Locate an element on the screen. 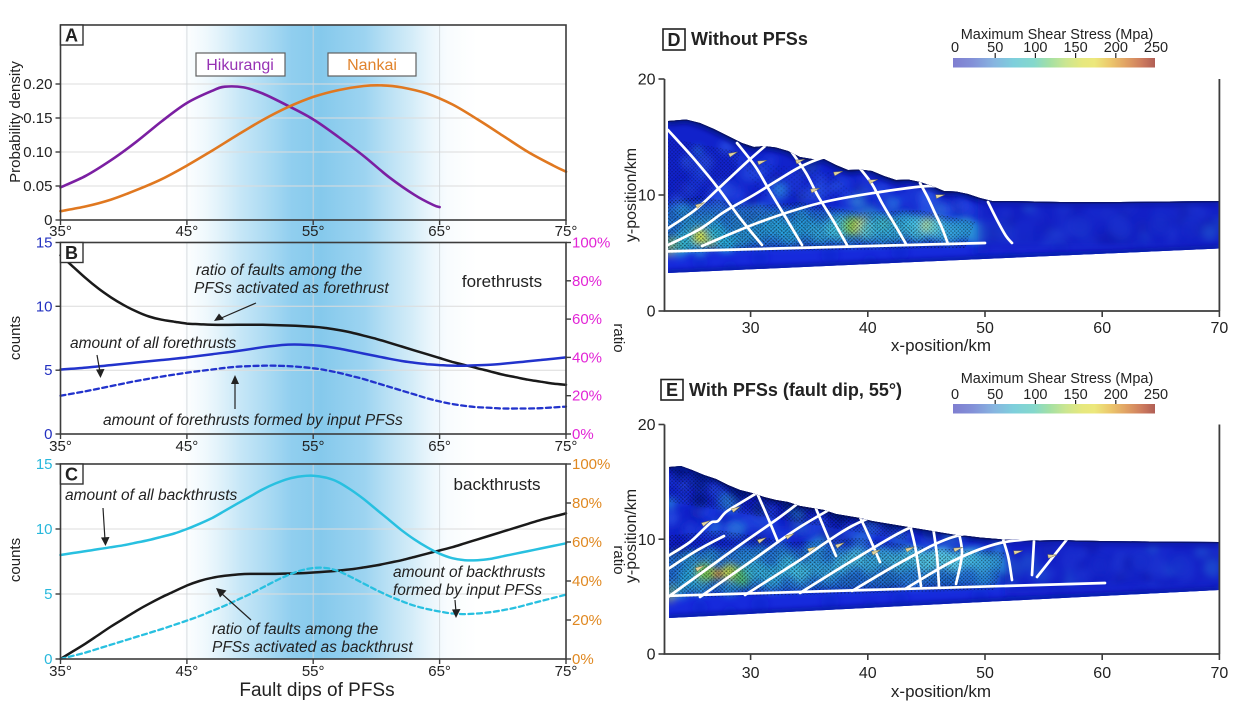 This screenshot has width=1245, height=713. svg-text: With PFSs (fault dip, 55°) is located at coordinates (795, 390).